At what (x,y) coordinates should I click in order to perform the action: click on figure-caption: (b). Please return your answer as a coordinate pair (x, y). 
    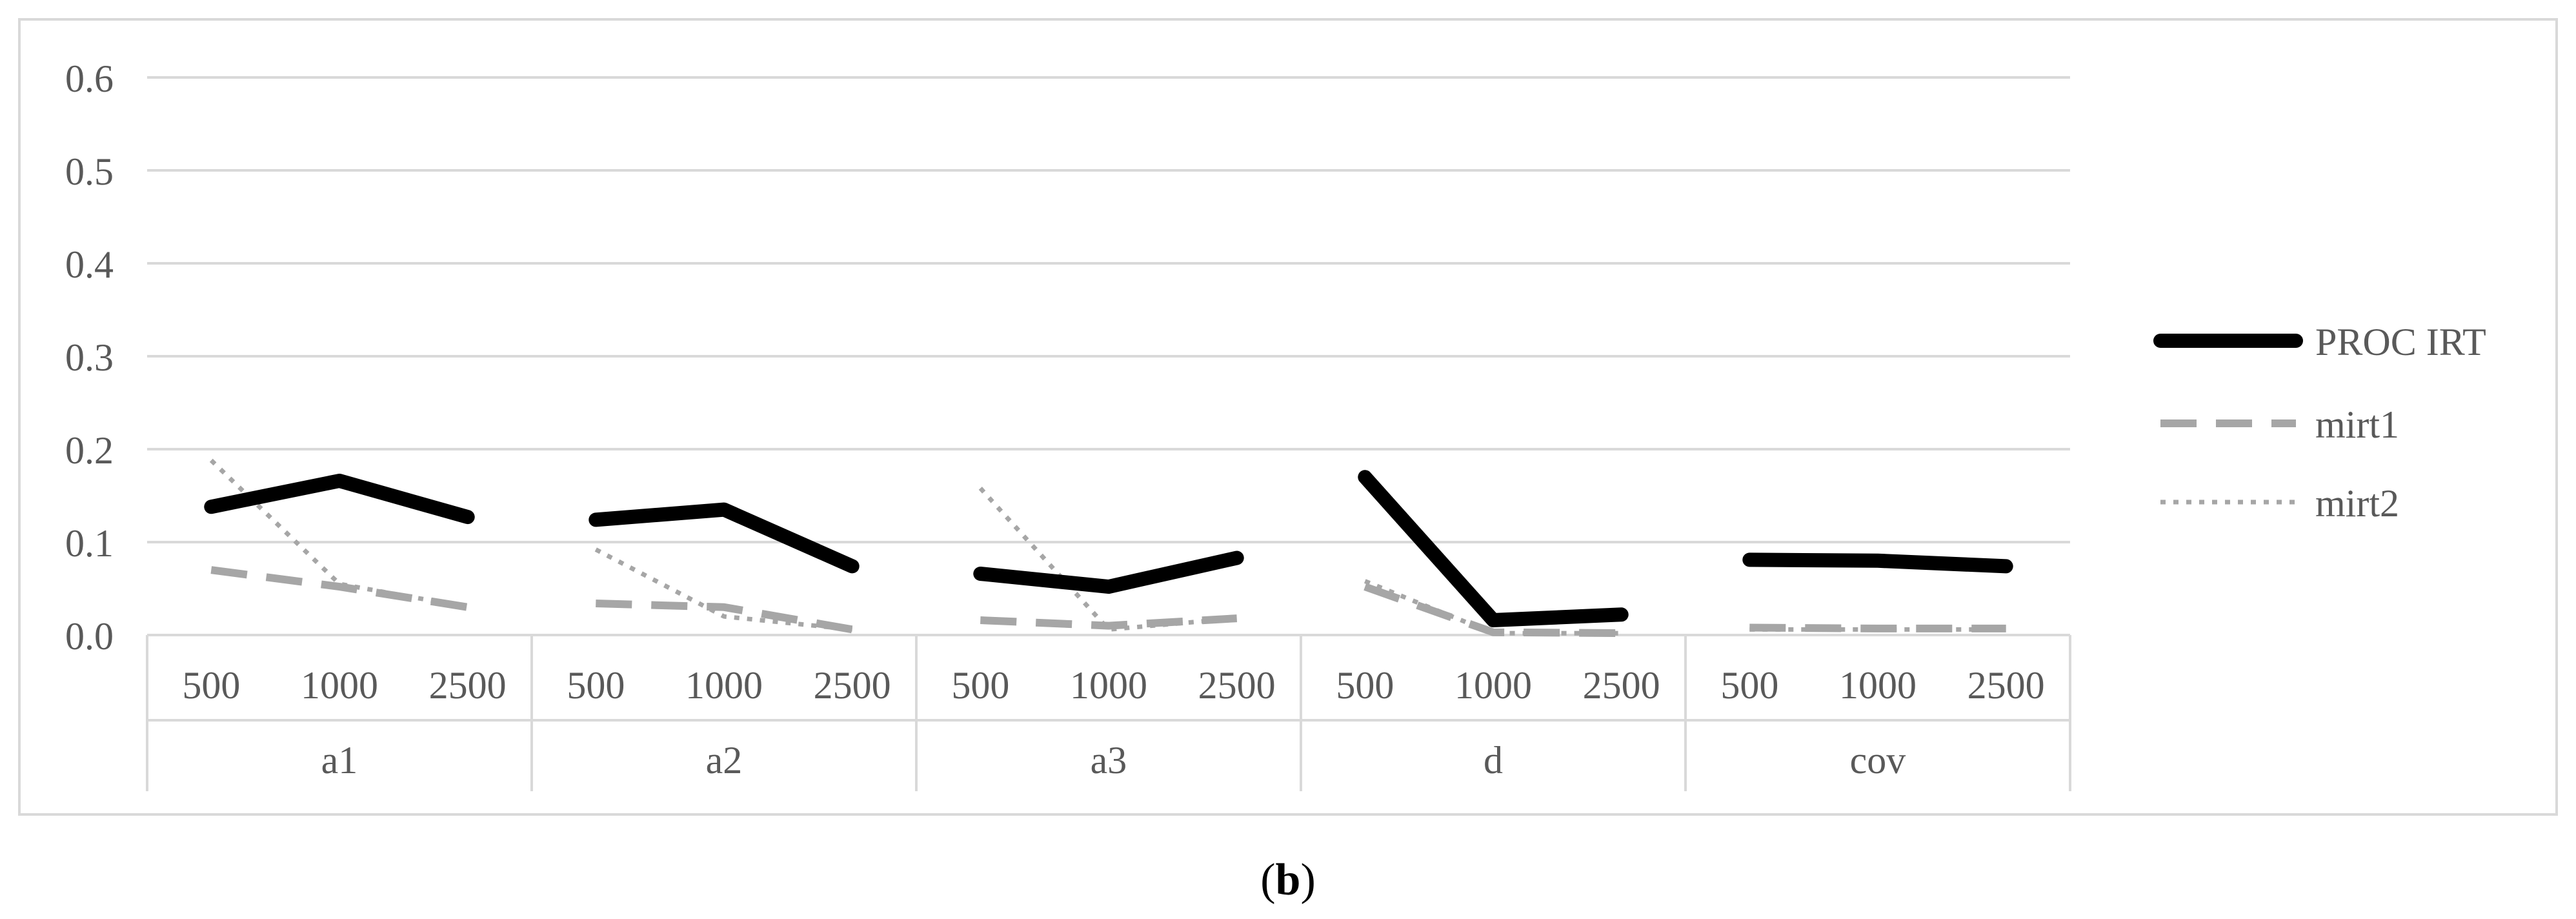
    Looking at the image, I should click on (1288, 880).